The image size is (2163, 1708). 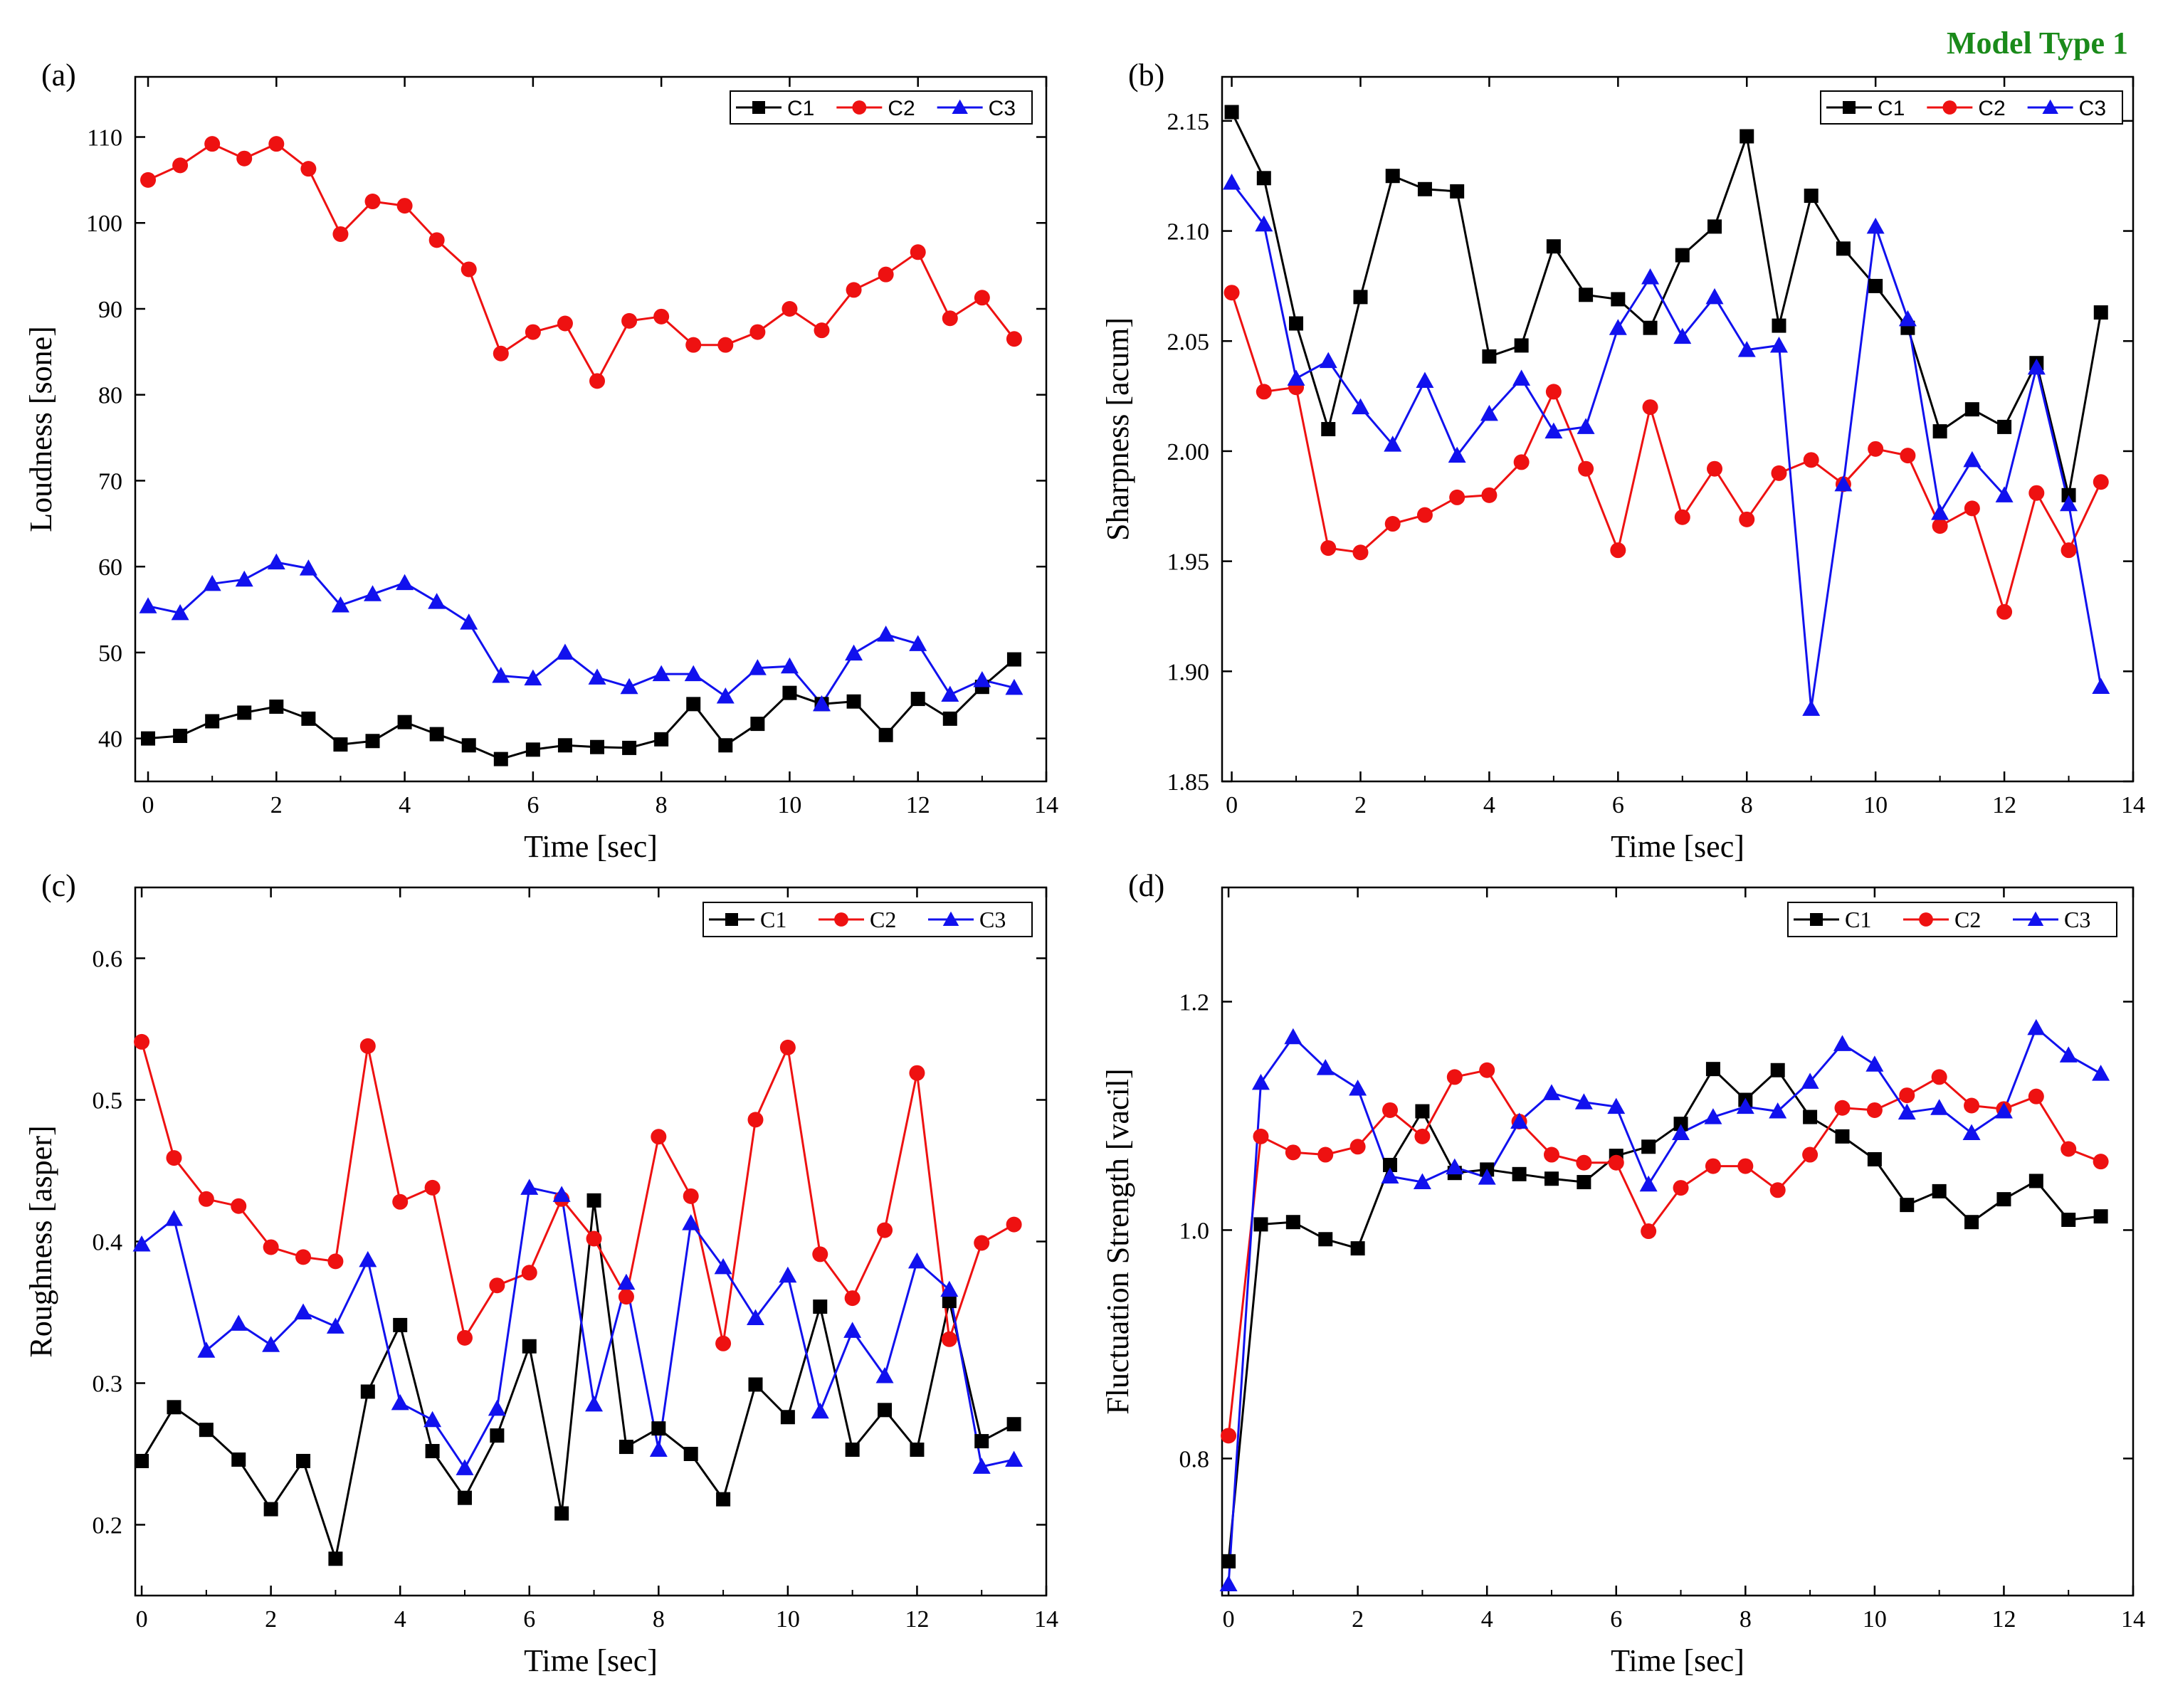 I want to click on series-group, so click(x=1666, y=410).